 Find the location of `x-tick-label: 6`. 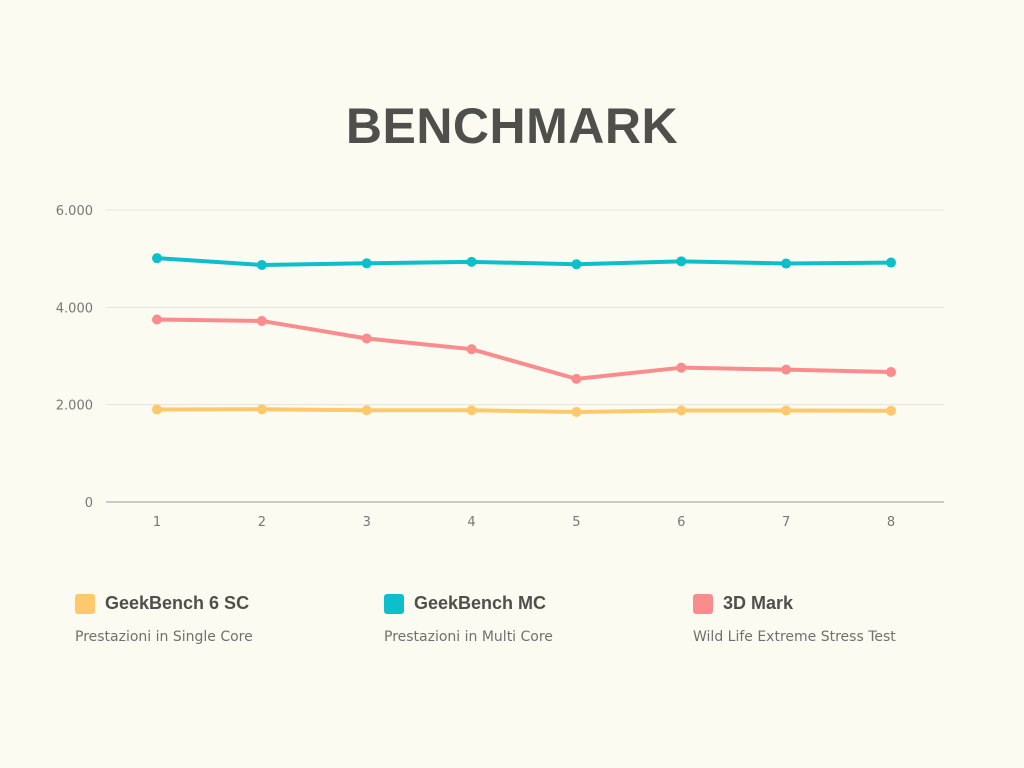

x-tick-label: 6 is located at coordinates (681, 522).